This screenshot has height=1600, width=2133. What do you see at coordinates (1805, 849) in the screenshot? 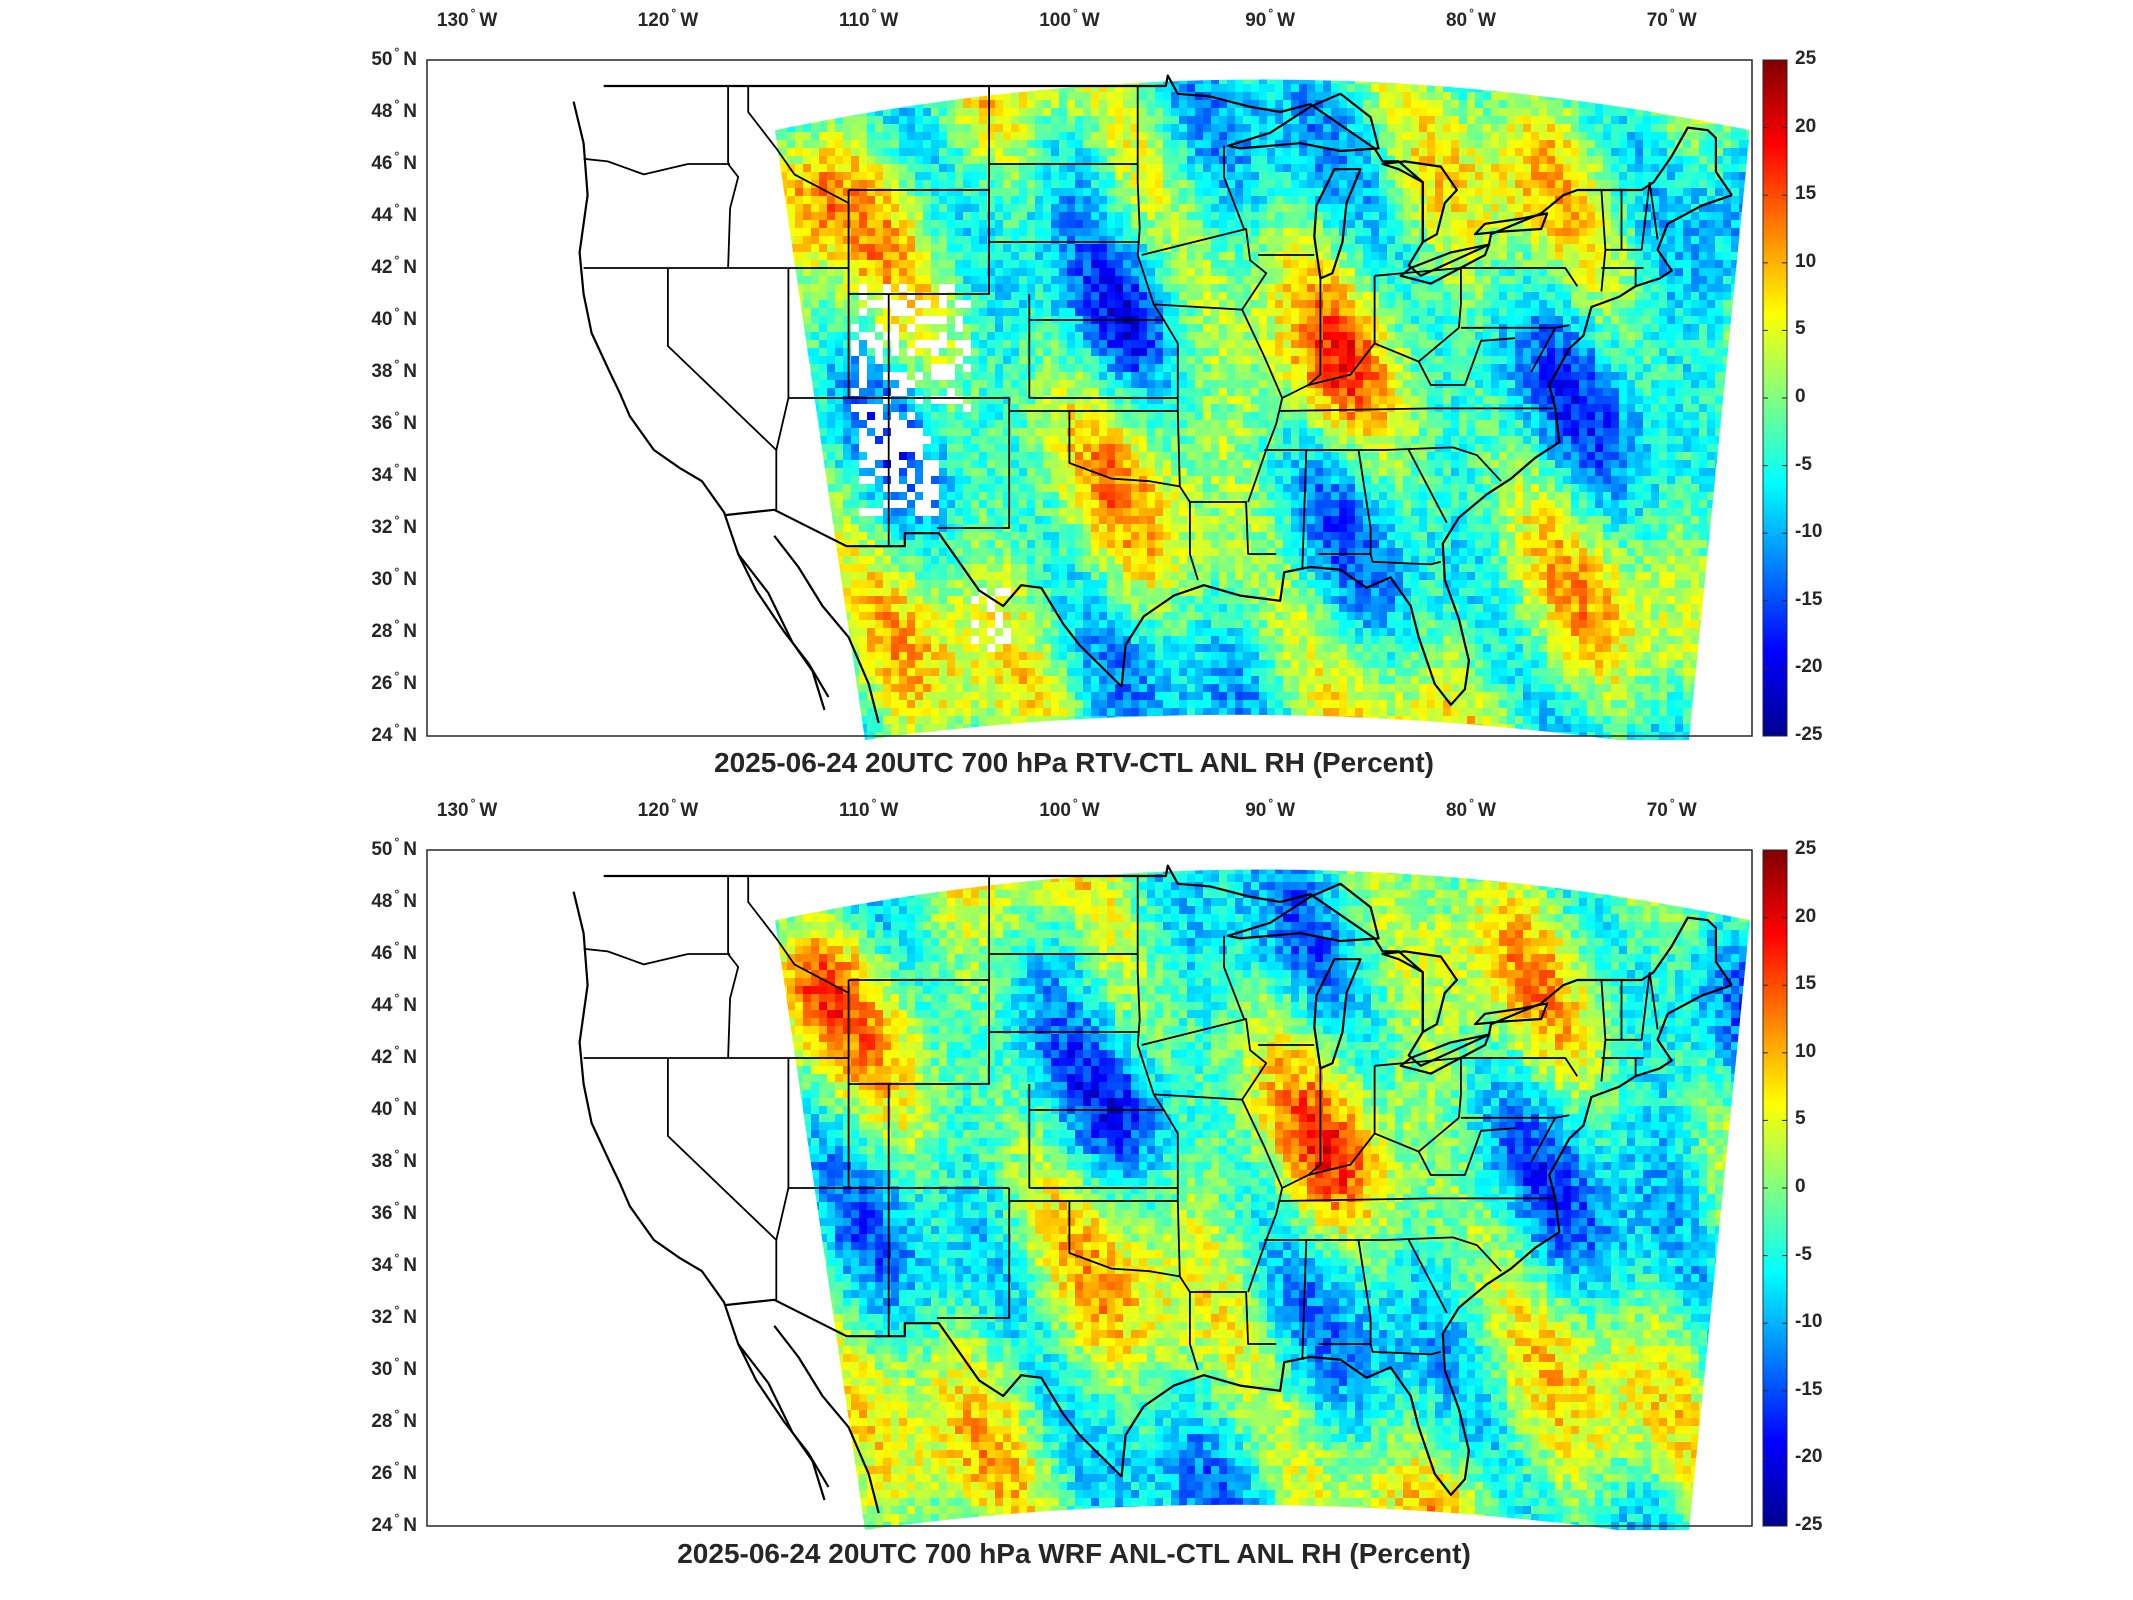
I see `bottom-colorbar-label: 25` at bounding box center [1805, 849].